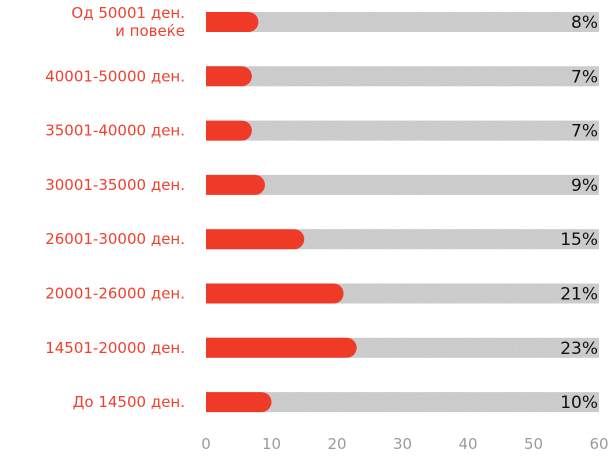 The width and height of the screenshot is (616, 456). I want to click on category-label-line: До 14500 ден., so click(129, 402).